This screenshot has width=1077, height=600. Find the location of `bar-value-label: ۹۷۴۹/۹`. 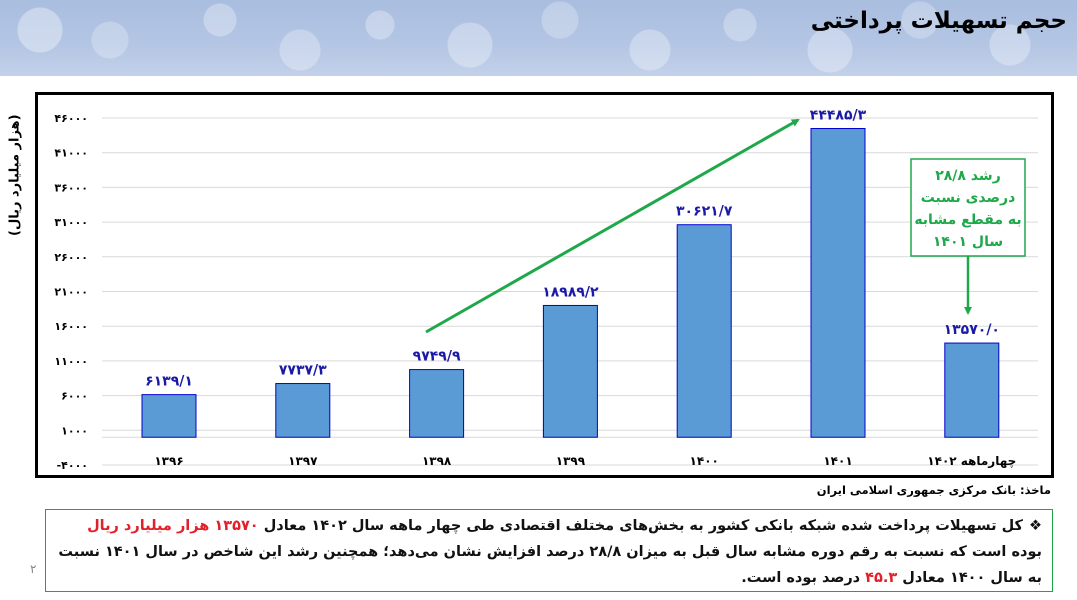

bar-value-label: ۹۷۴۹/۹ is located at coordinates (437, 357).